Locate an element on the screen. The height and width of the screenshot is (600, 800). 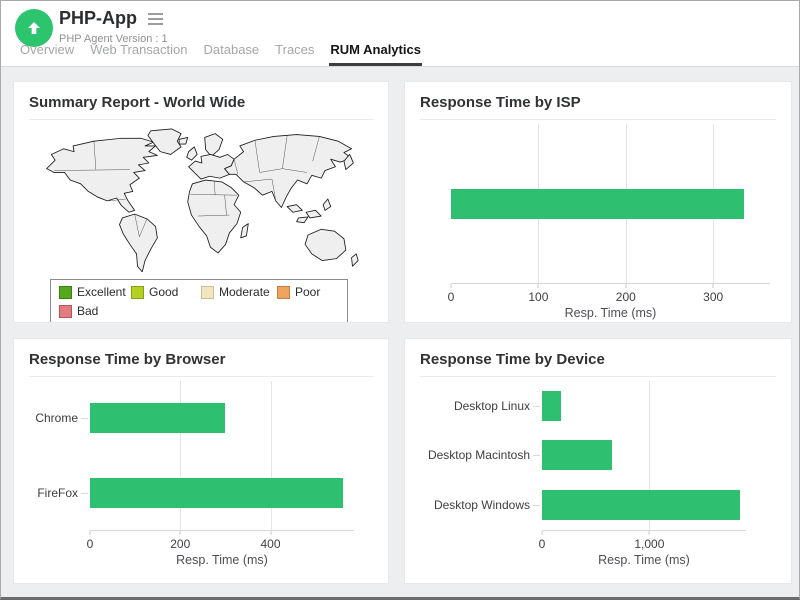
map-country-borders is located at coordinates (187, 186).